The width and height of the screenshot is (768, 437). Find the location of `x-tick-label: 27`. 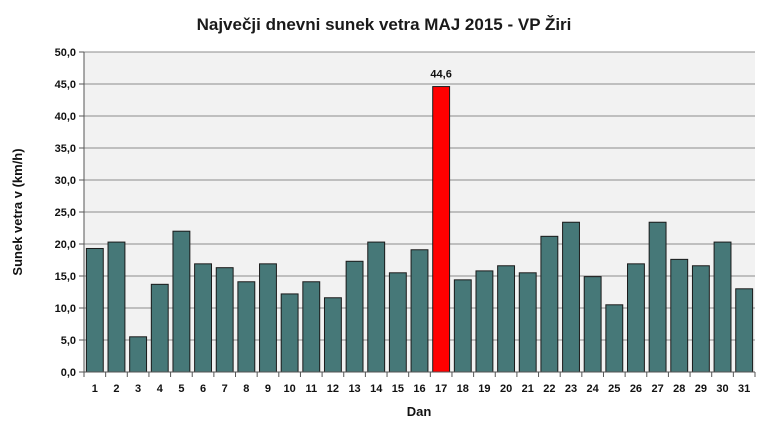

x-tick-label: 27 is located at coordinates (657, 389).